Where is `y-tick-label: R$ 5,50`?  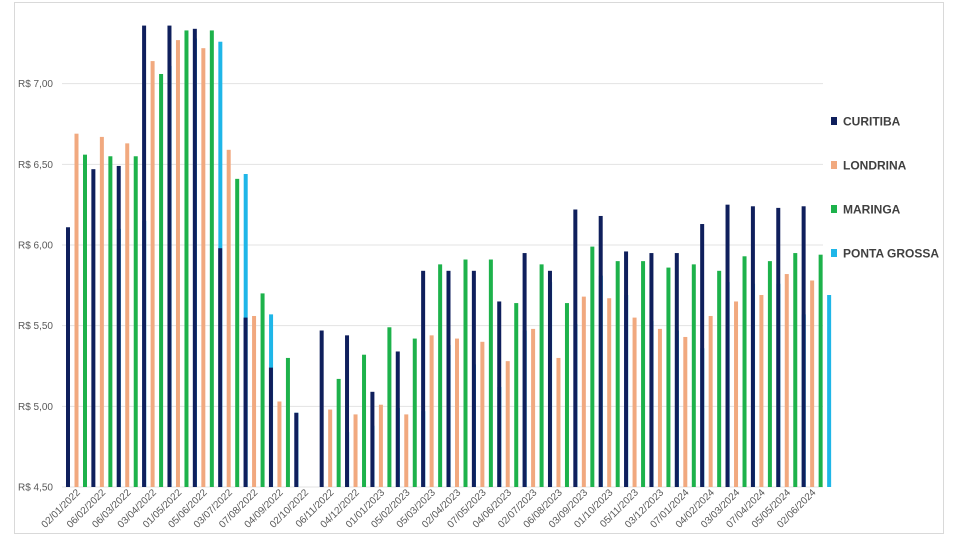 y-tick-label: R$ 5,50 is located at coordinates (35, 326).